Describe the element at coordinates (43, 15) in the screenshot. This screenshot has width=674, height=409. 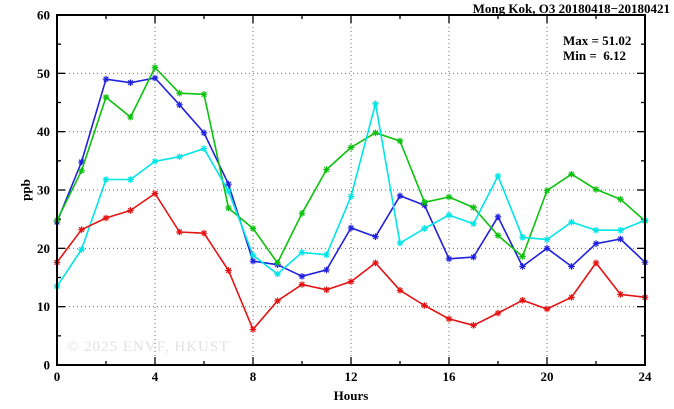
I see `y-tick-label: 60` at that location.